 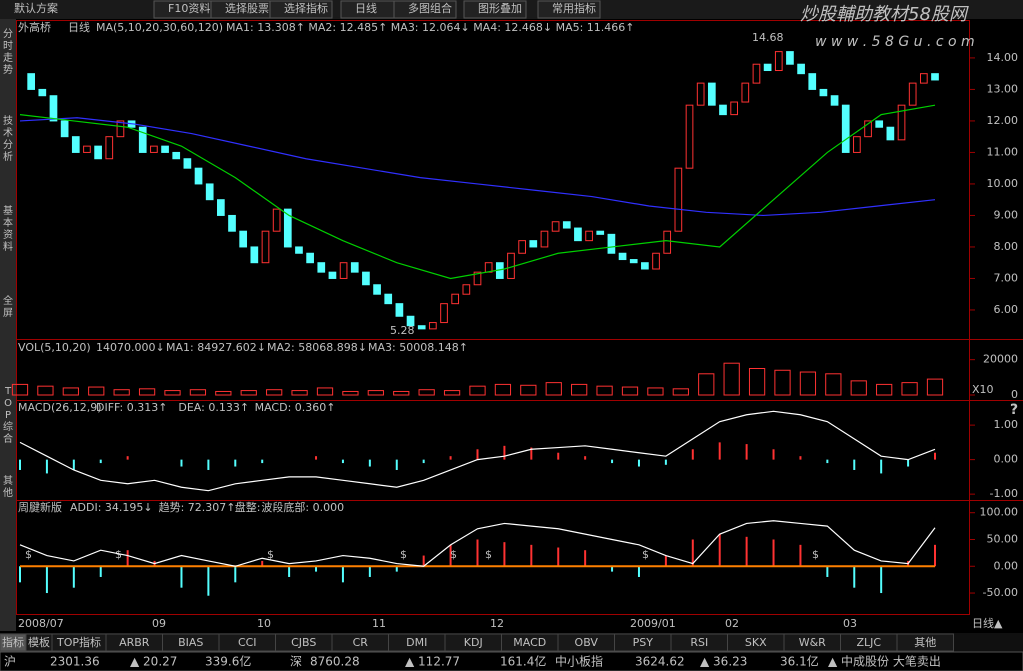 I want to click on readout: DEA: 0.133↑, so click(x=213, y=407).